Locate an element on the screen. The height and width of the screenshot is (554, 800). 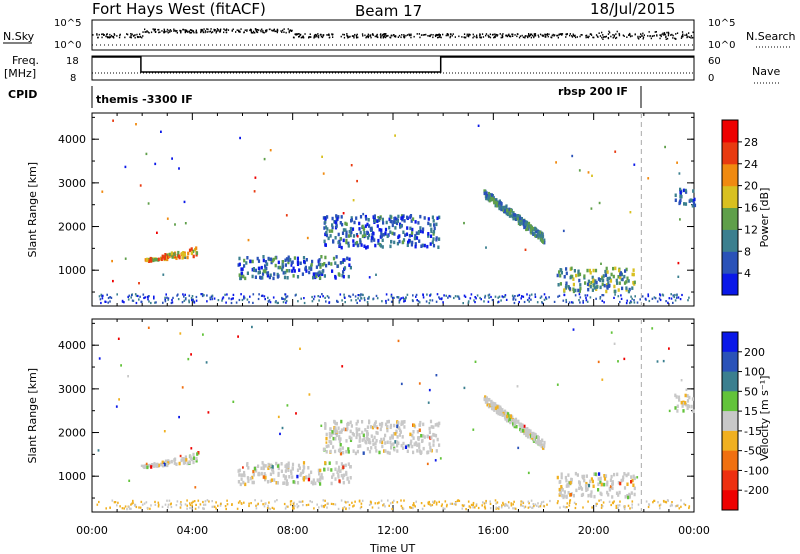
freq-tick-low: 8 is located at coordinates (73, 78).